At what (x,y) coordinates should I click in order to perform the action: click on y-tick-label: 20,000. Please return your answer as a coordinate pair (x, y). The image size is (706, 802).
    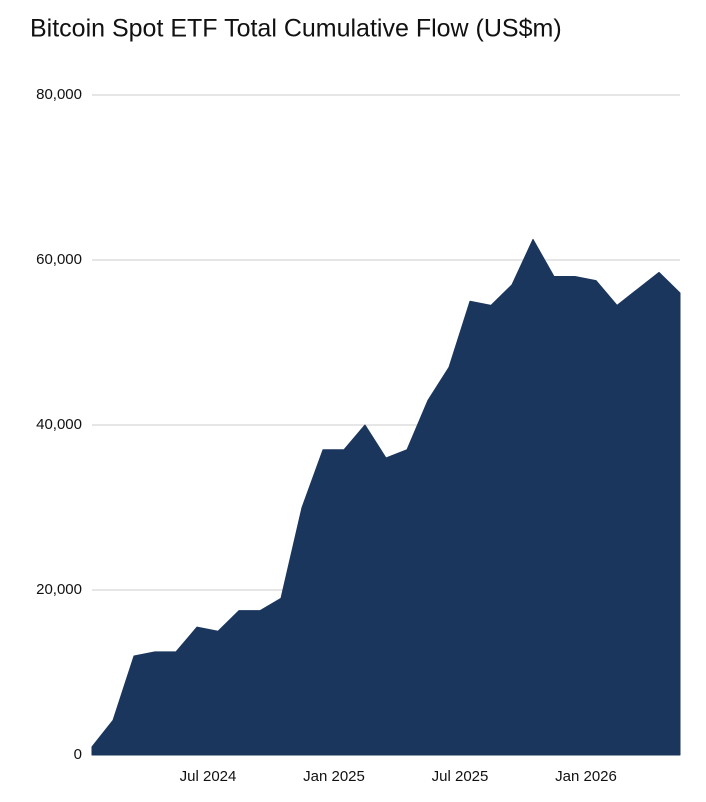
    Looking at the image, I should click on (59, 589).